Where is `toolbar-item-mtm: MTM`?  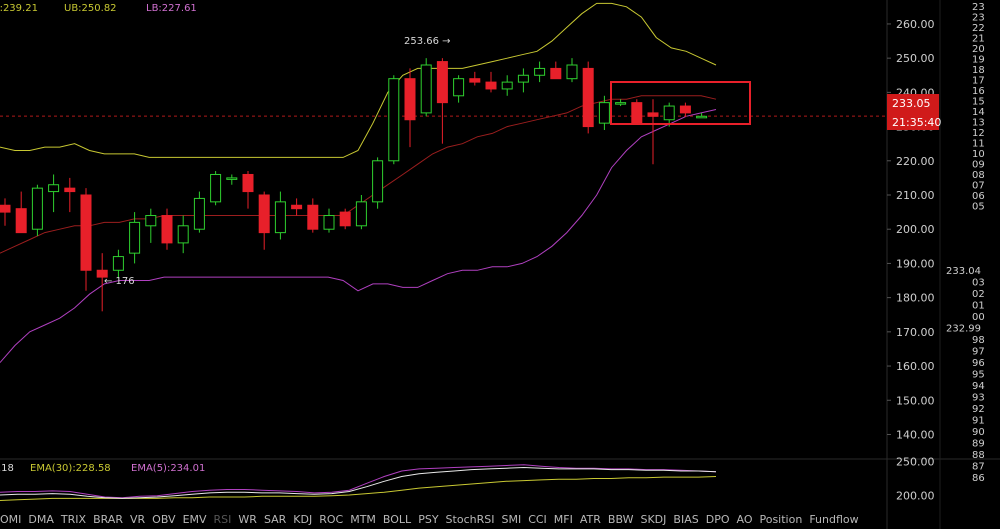 toolbar-item-mtm: MTM is located at coordinates (363, 519).